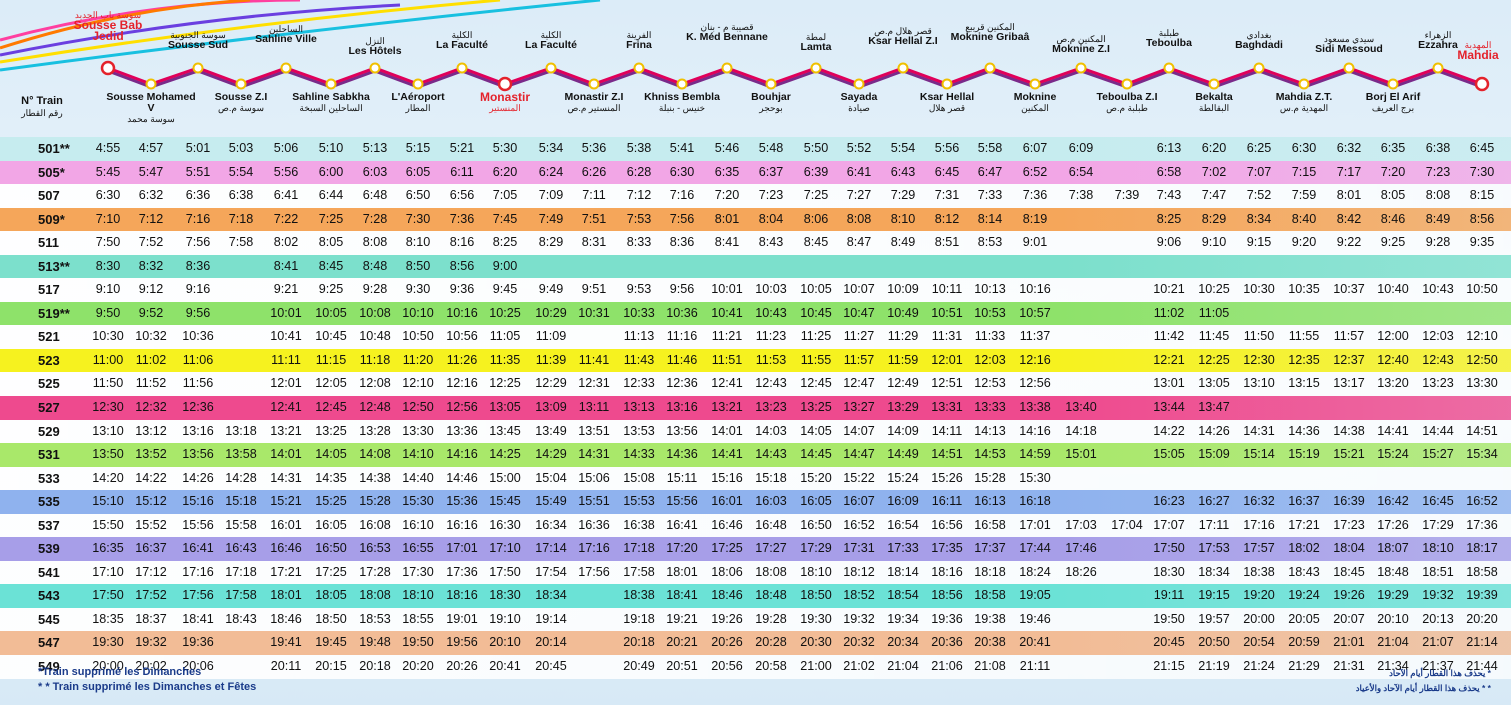  I want to click on station-name-ar: طبلبة, so click(1169, 33).